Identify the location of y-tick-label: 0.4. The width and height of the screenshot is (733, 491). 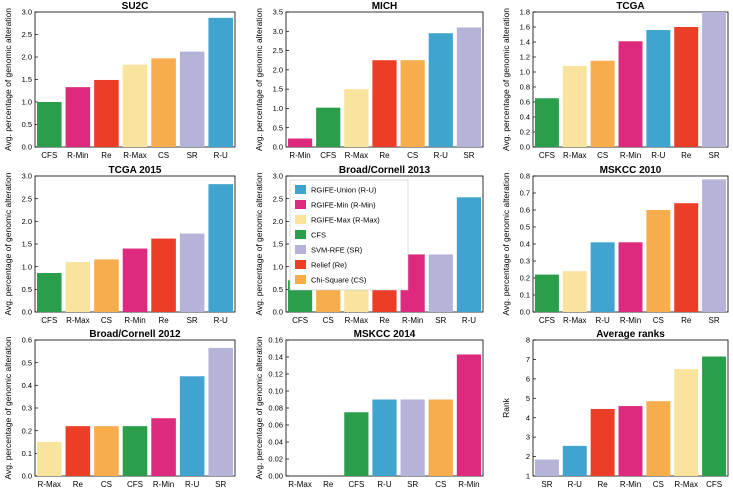
(525, 244).